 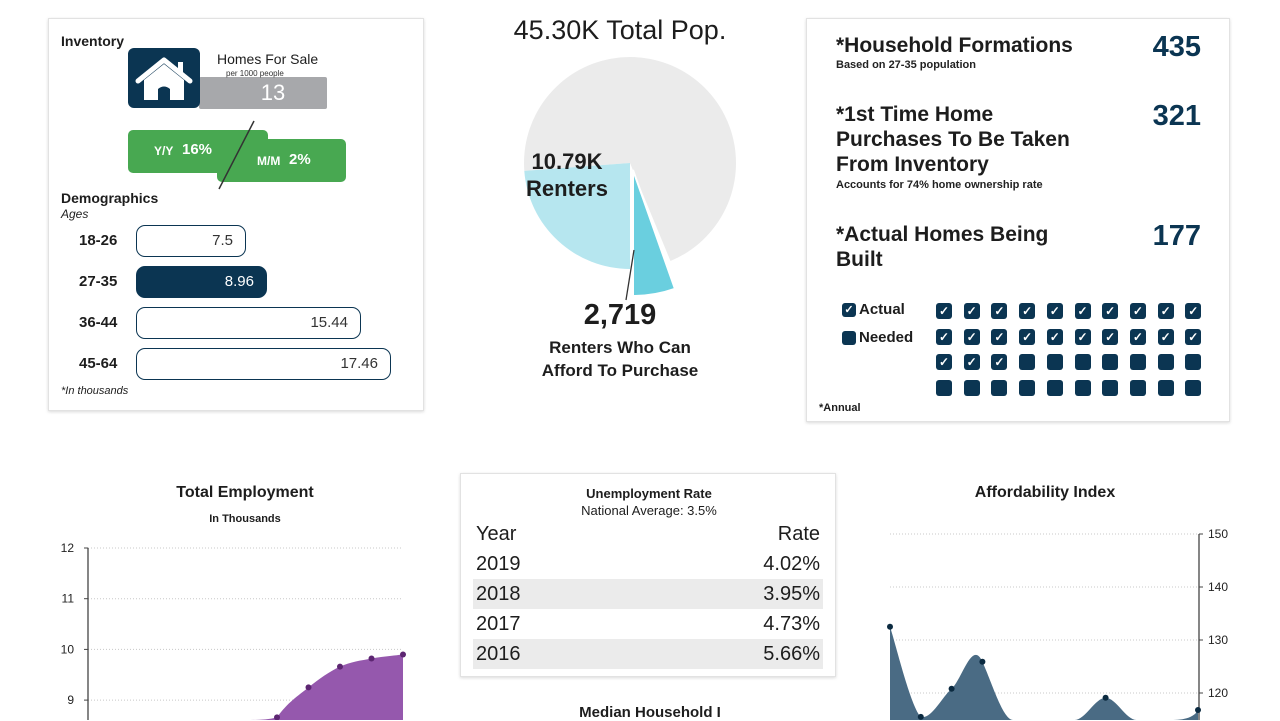 I want to click on legend-actual-check-icon: ✓, so click(x=849, y=310).